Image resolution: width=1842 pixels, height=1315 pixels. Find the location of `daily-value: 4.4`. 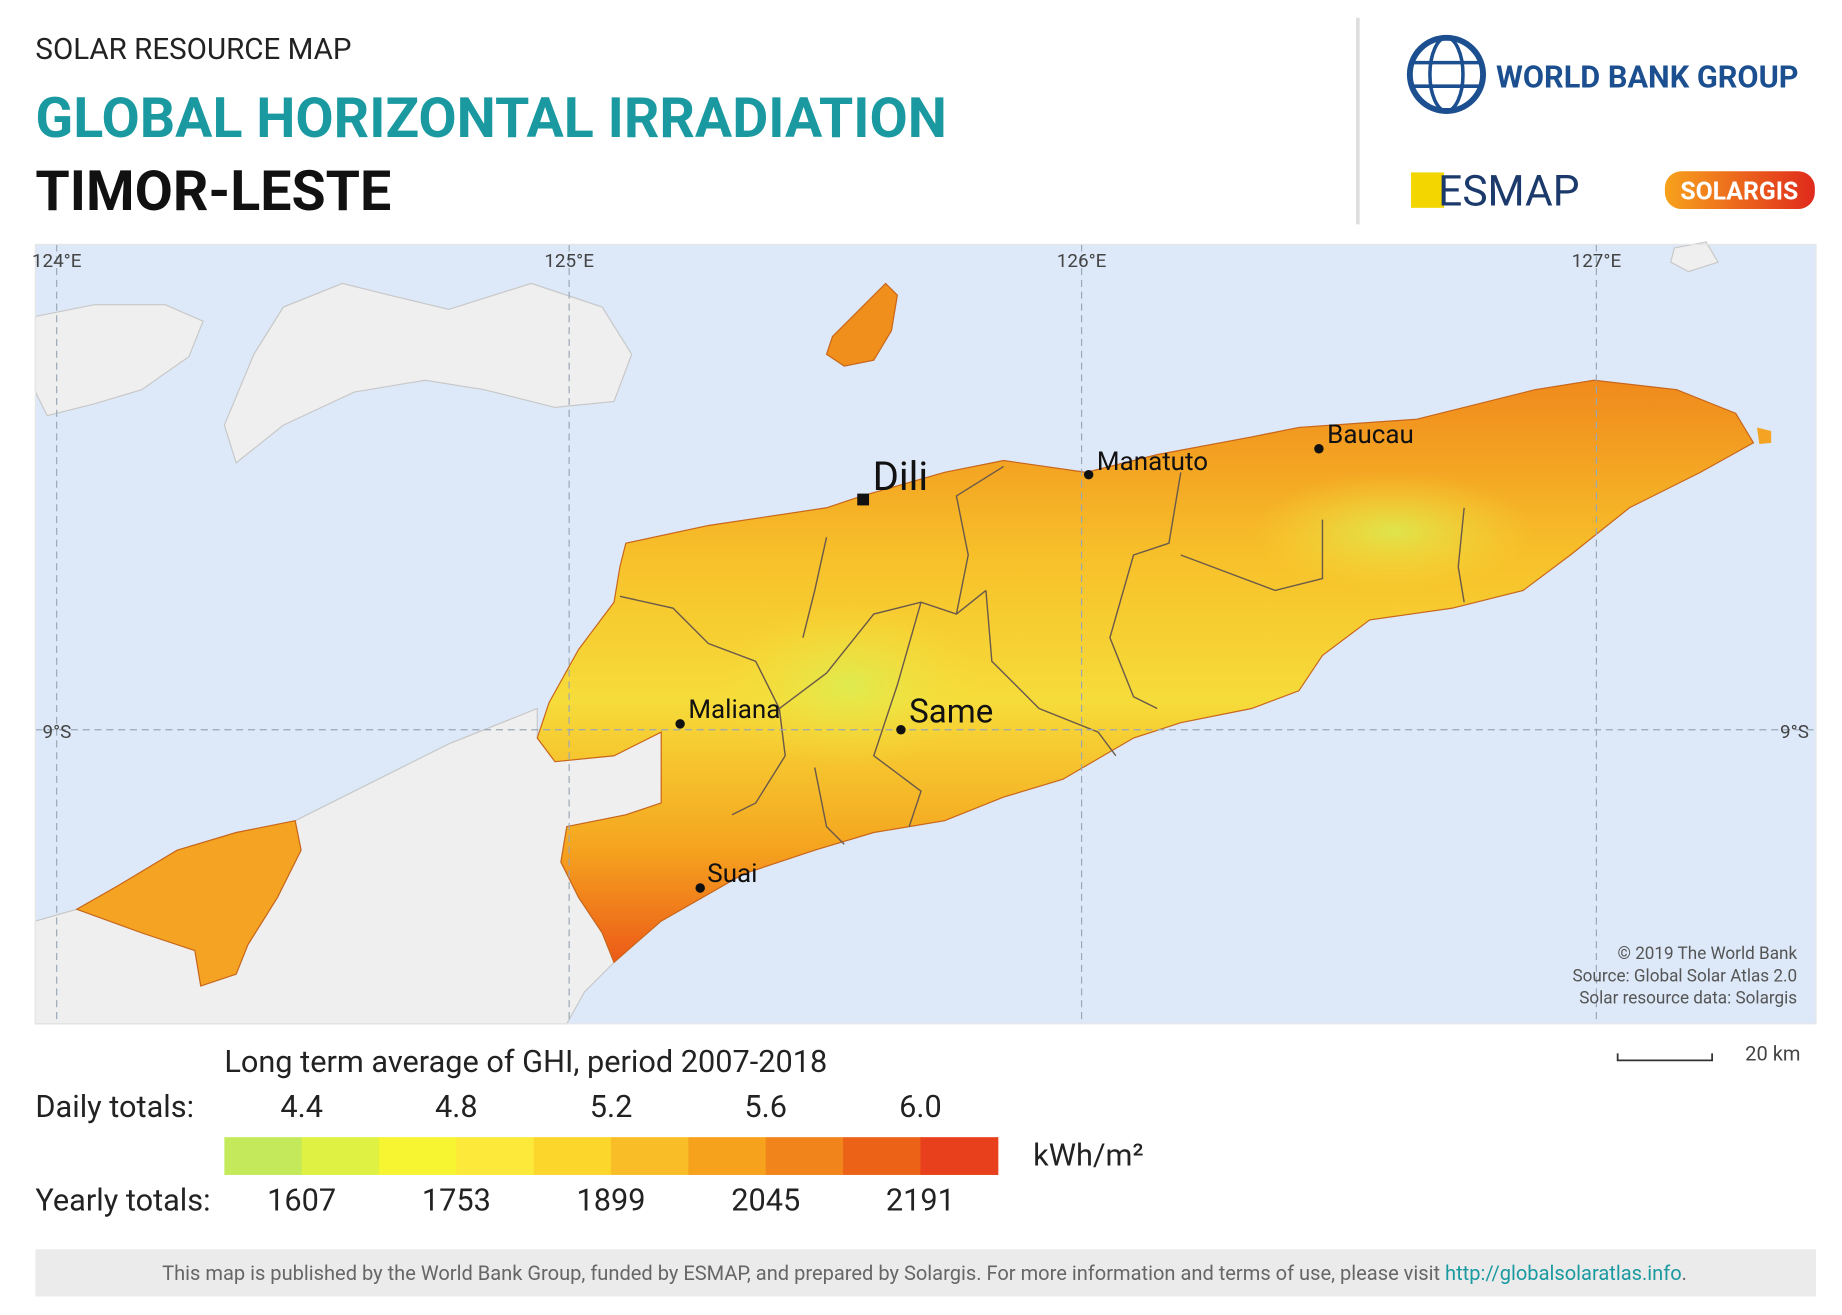

daily-value: 4.4 is located at coordinates (301, 1107).